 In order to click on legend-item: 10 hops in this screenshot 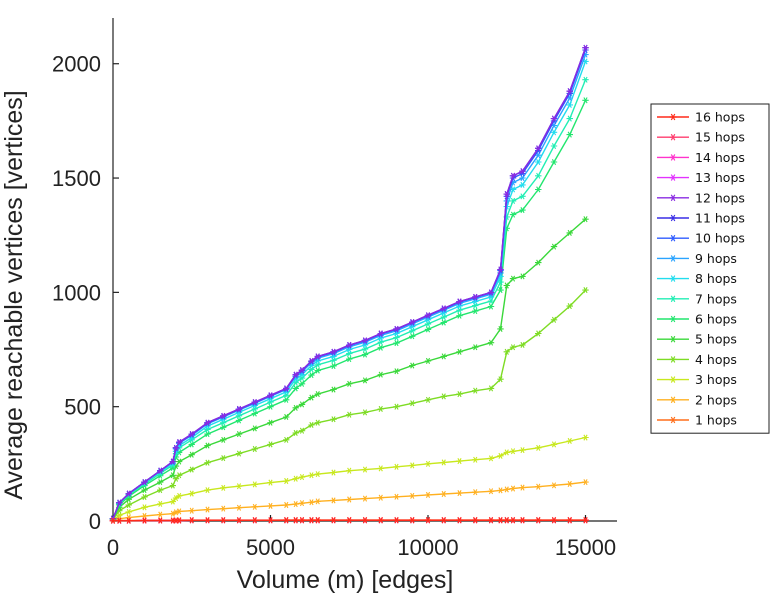, I will do `click(701, 238)`.